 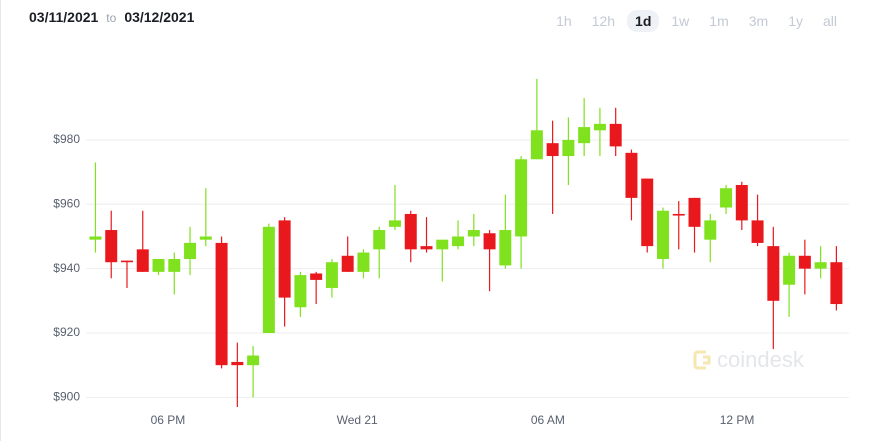 I want to click on x-tick-label: Wed 21, so click(x=357, y=420).